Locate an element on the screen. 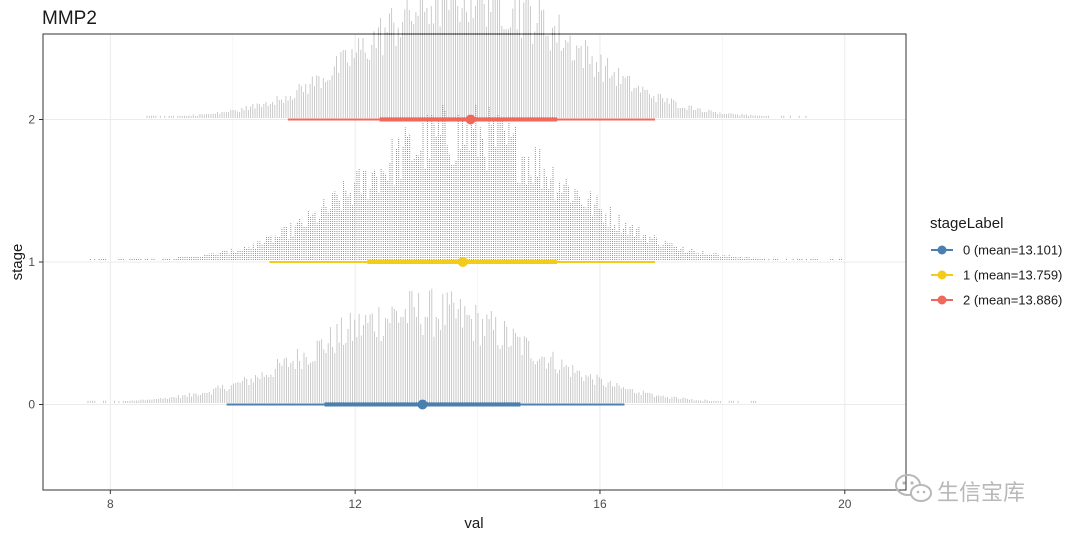  legend-item: 2 (mean=13.886) is located at coordinates (996, 300).